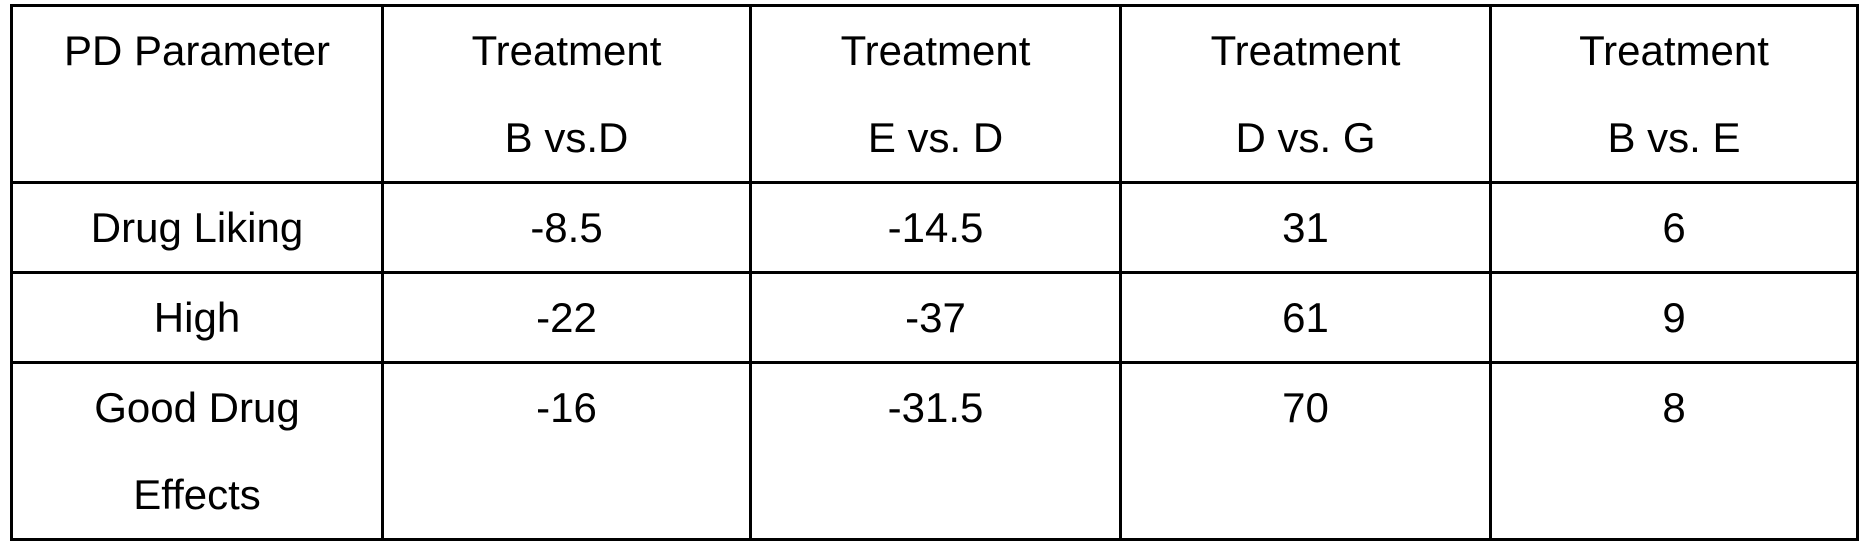  I want to click on value-cell: -37, so click(936, 318).